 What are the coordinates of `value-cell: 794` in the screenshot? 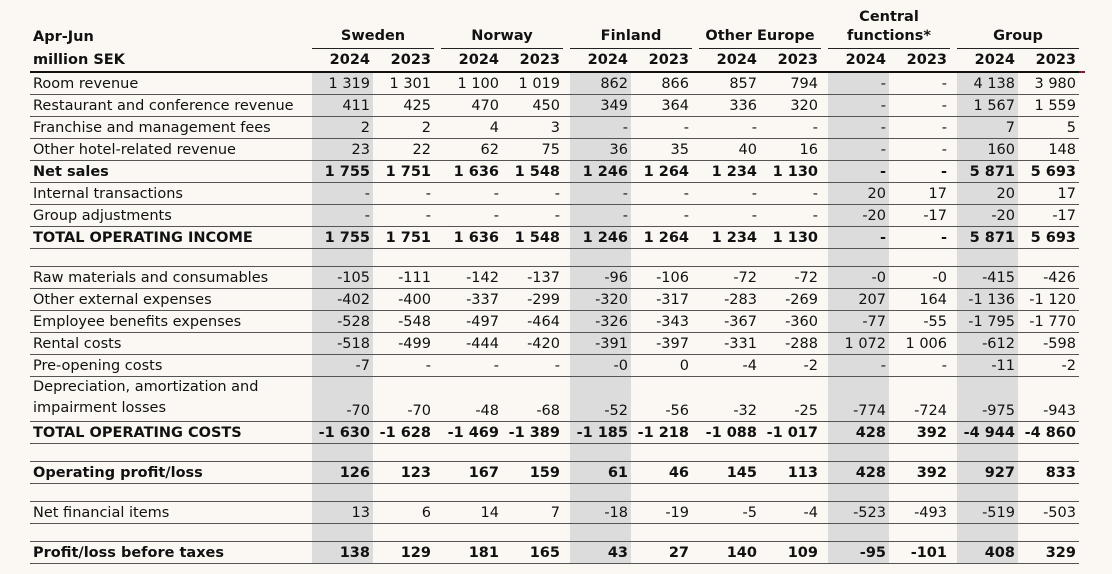 It's located at (790, 83).